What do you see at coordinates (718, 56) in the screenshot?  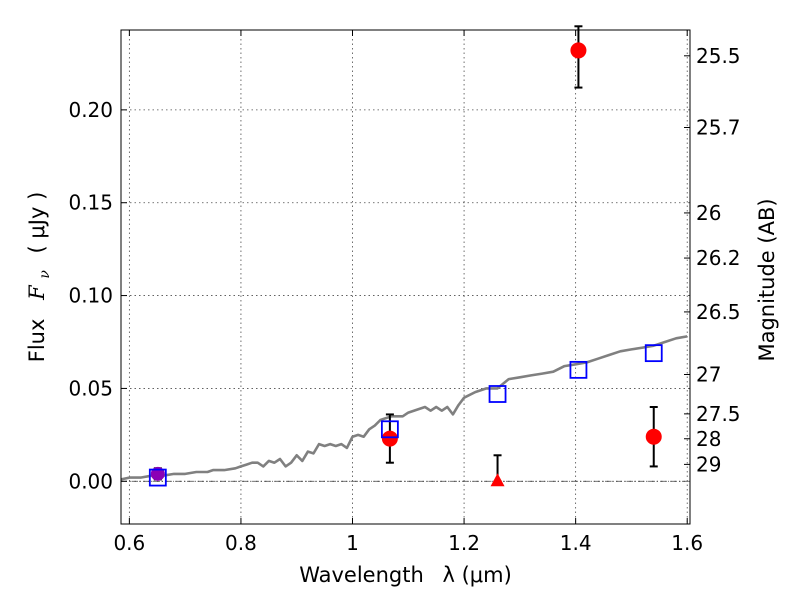 I see `y2-tick-label: 25.5` at bounding box center [718, 56].